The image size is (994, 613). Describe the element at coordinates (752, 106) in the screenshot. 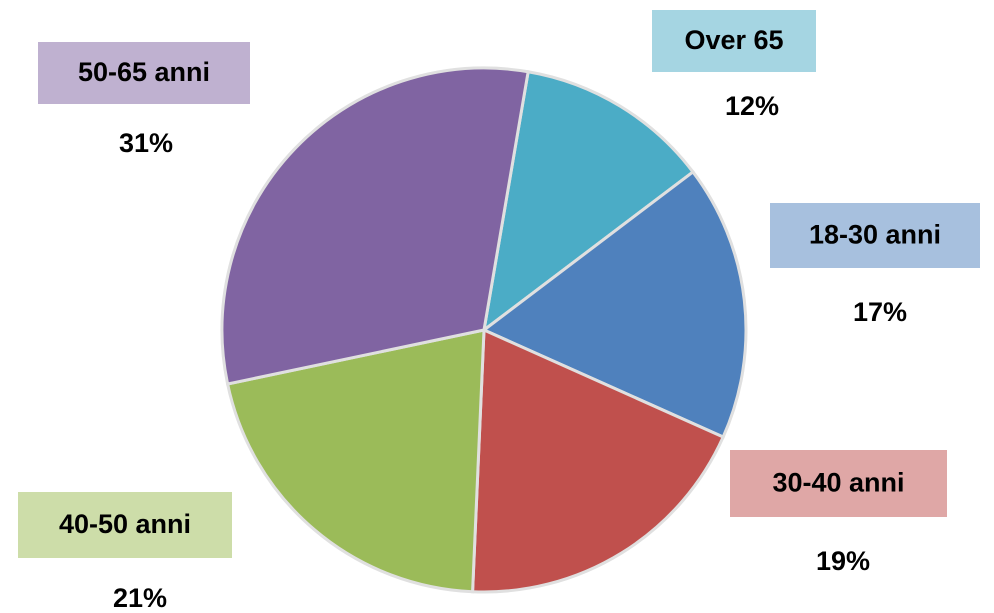

I see `value-label: 12%` at that location.